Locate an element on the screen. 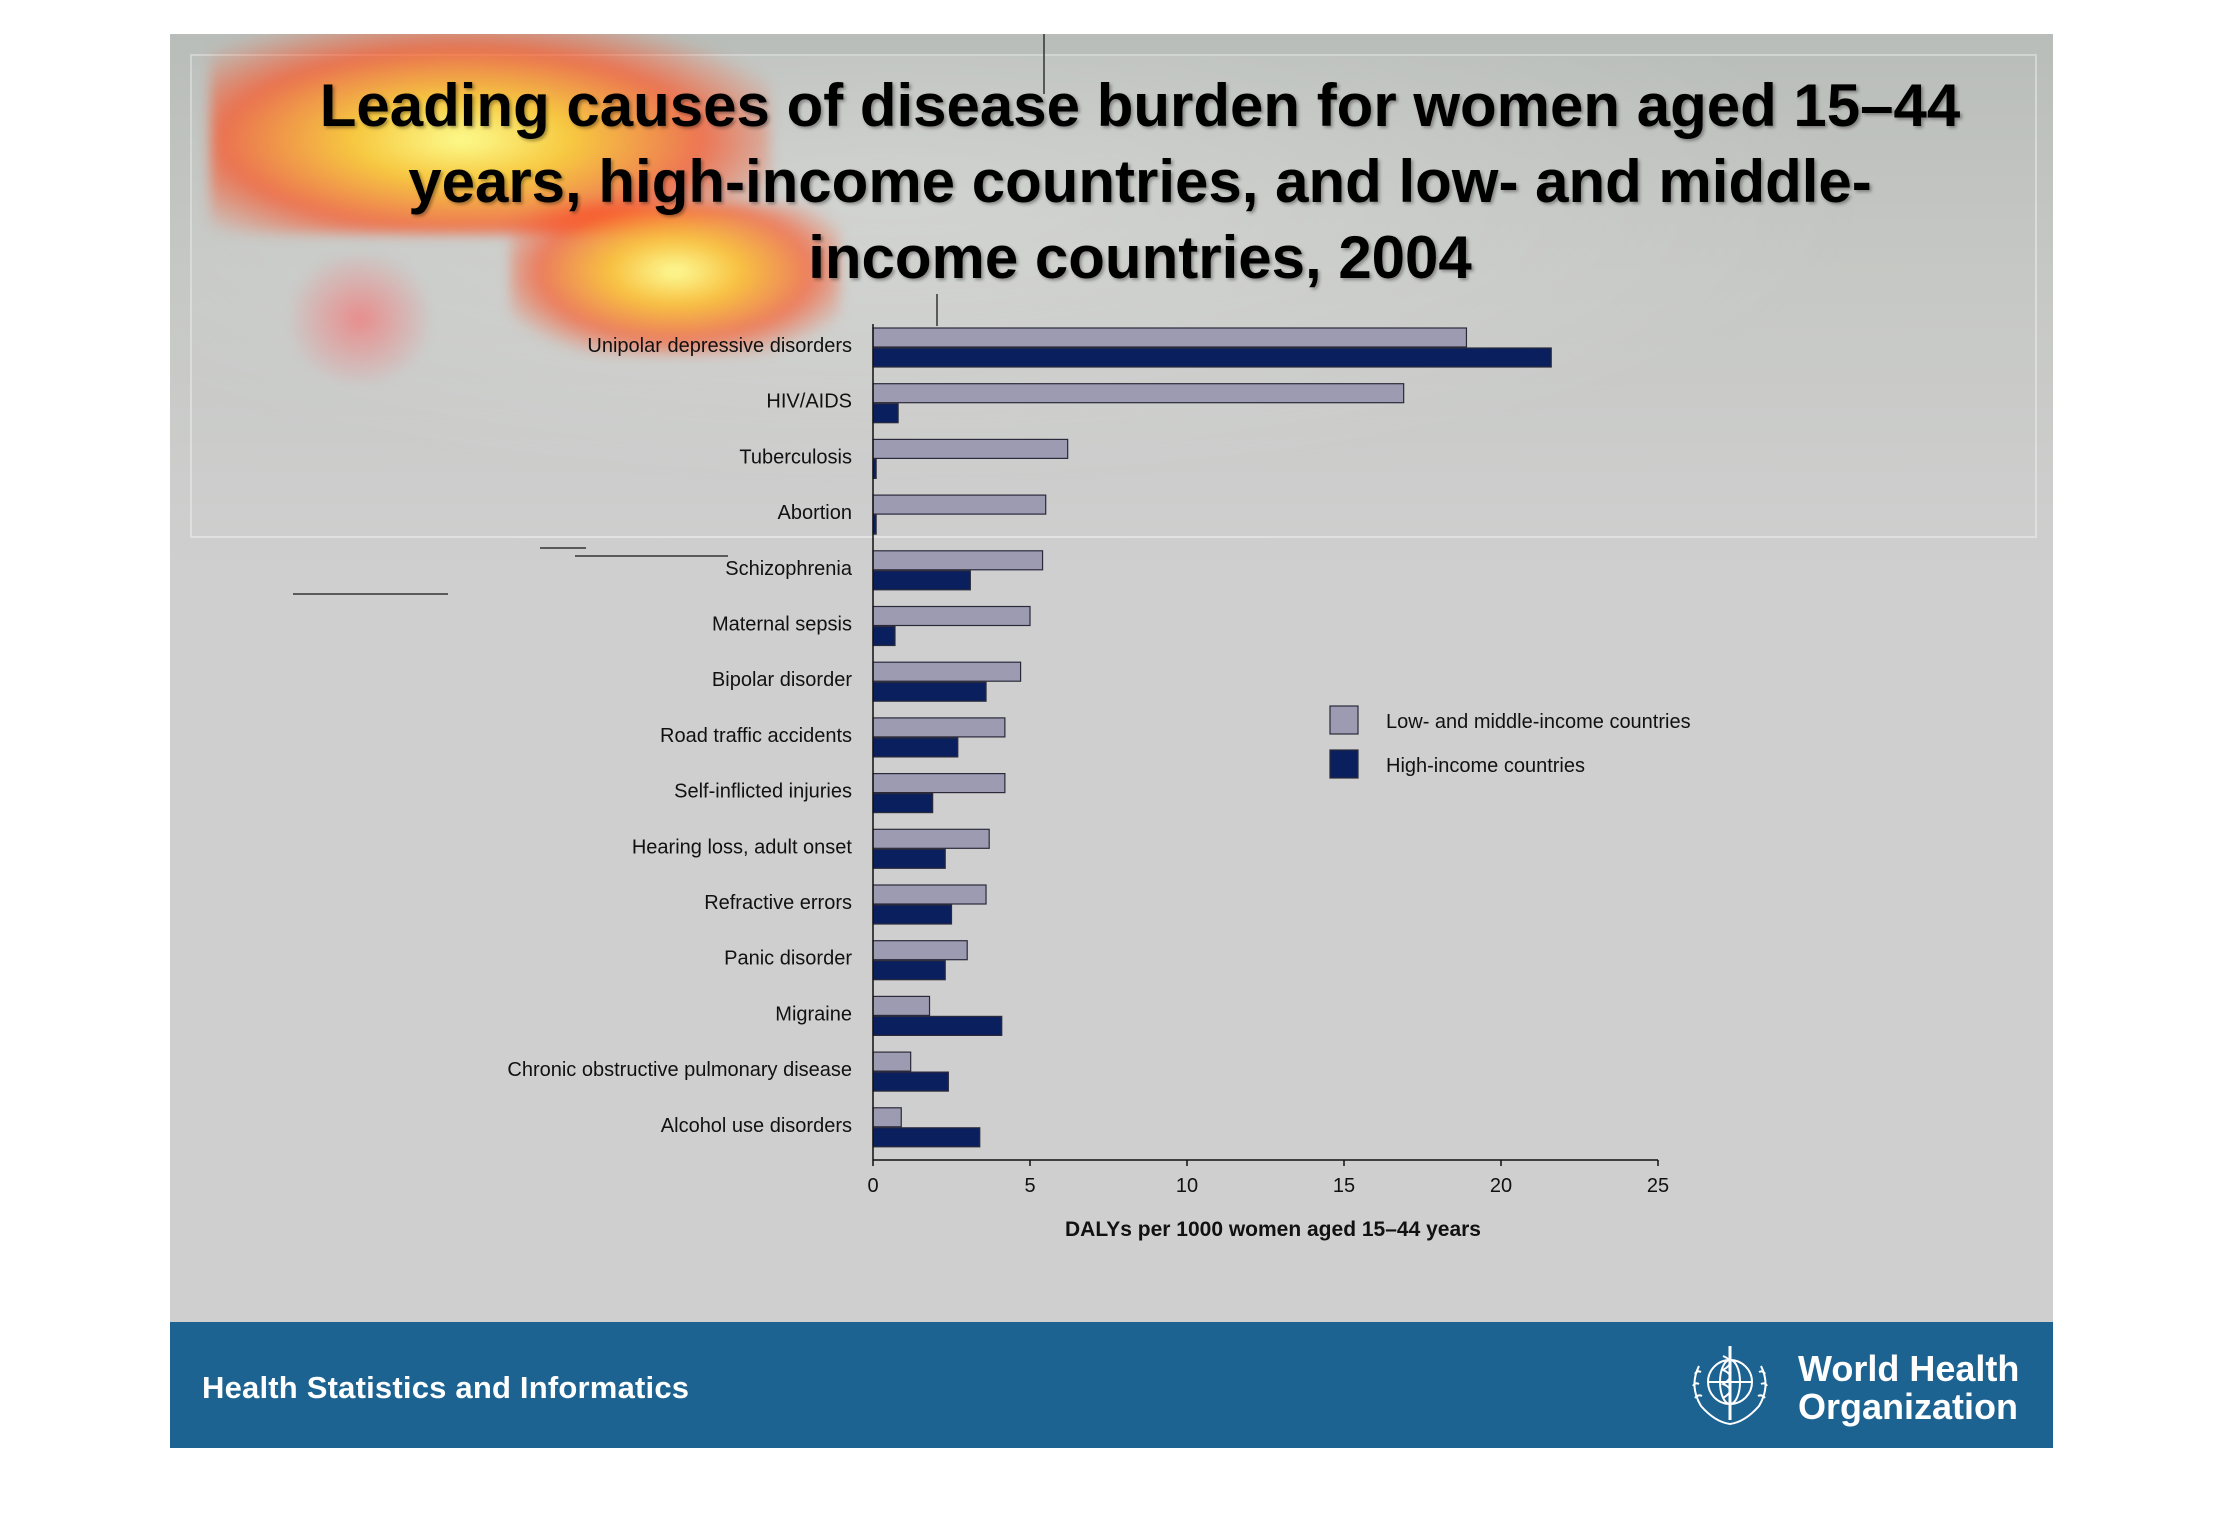  category-label: Bipolar disorder is located at coordinates (782, 680).